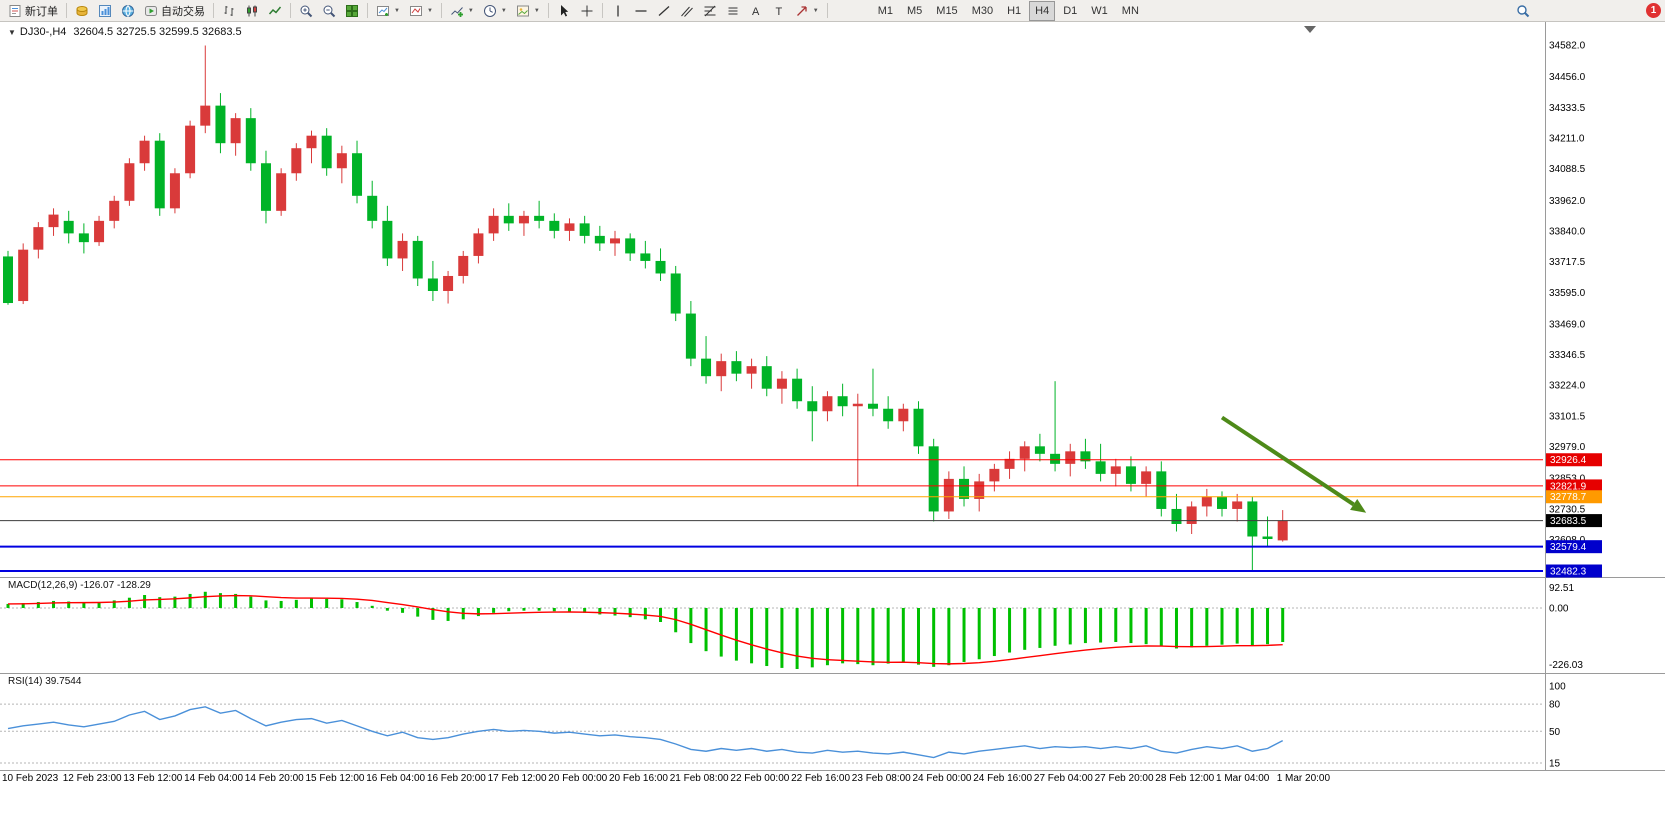  What do you see at coordinates (1099, 10) in the screenshot?
I see `timeframe-w1: W1` at bounding box center [1099, 10].